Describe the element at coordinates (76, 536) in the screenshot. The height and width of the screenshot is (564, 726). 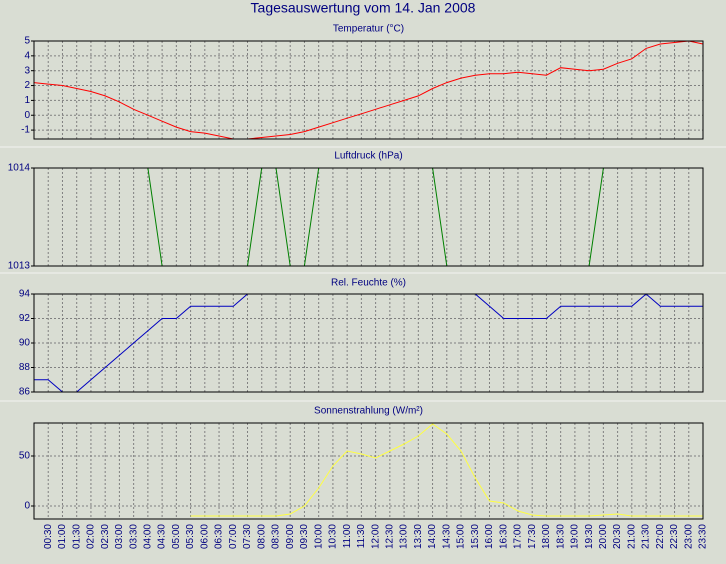
I see `x-tick-label: 01:30` at that location.